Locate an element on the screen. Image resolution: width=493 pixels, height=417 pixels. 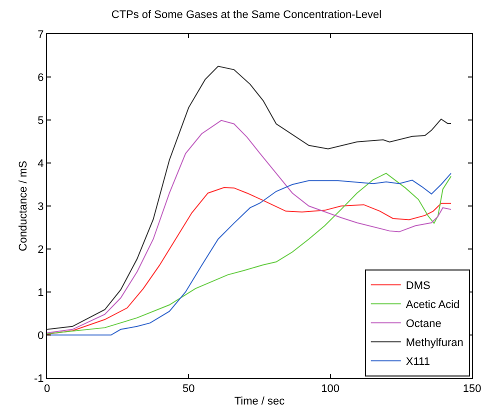
legend-label: DMS is located at coordinates (418, 286).